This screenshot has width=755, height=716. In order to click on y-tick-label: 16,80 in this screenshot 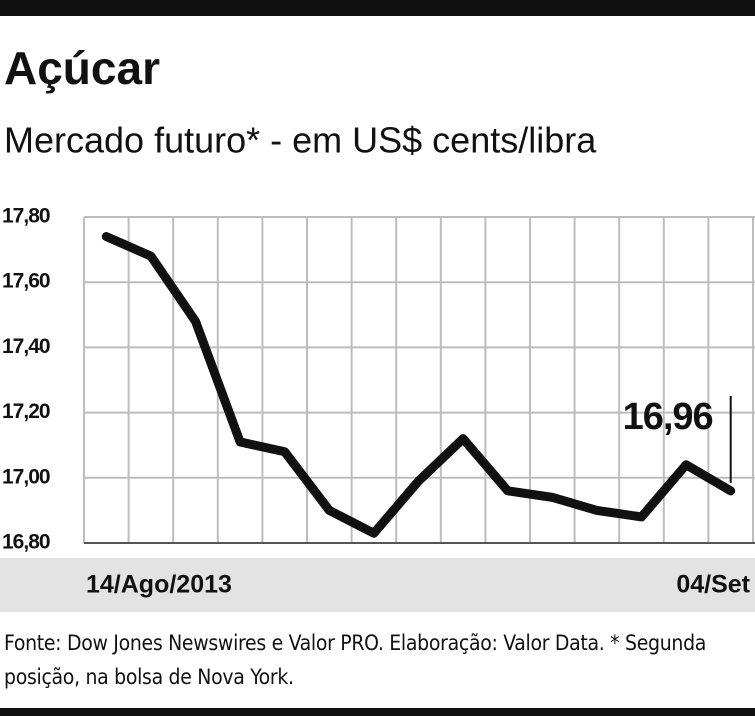, I will do `click(26, 542)`.